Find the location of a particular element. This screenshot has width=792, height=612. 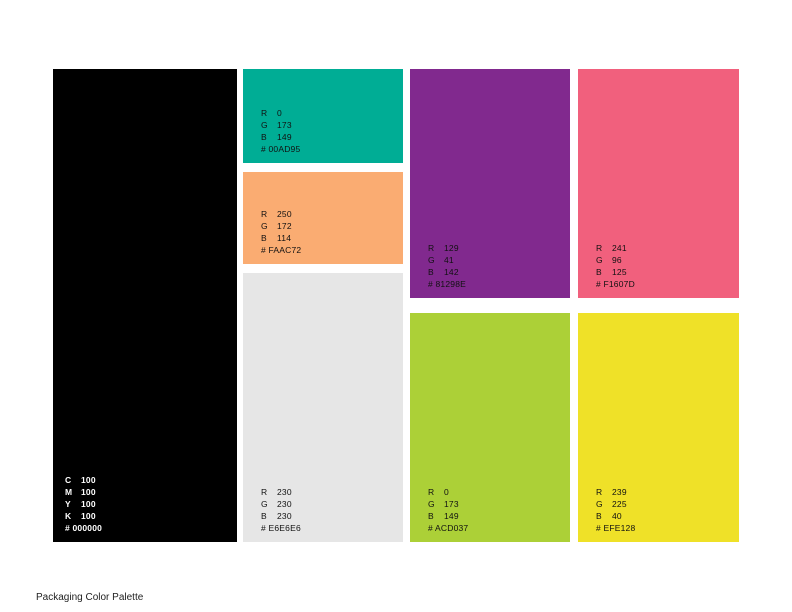

blue-value-row: B 40 is located at coordinates (615, 516).